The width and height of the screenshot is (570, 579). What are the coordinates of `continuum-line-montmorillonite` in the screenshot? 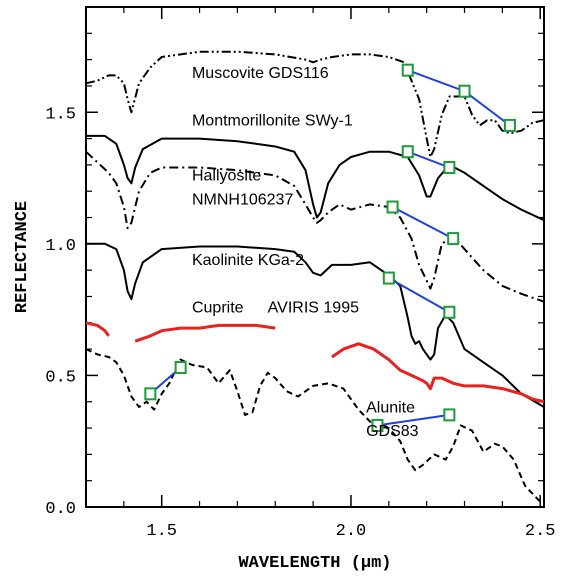 It's located at (428, 159).